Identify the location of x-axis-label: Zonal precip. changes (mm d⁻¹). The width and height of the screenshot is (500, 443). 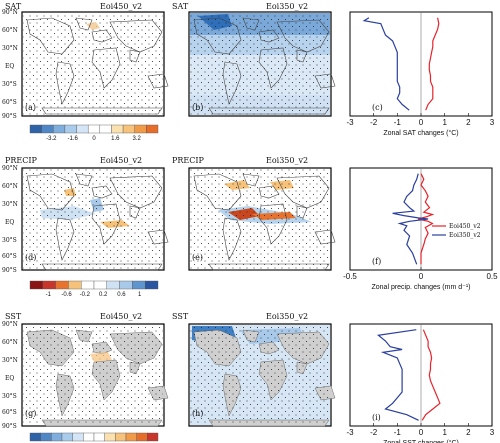
(420, 287).